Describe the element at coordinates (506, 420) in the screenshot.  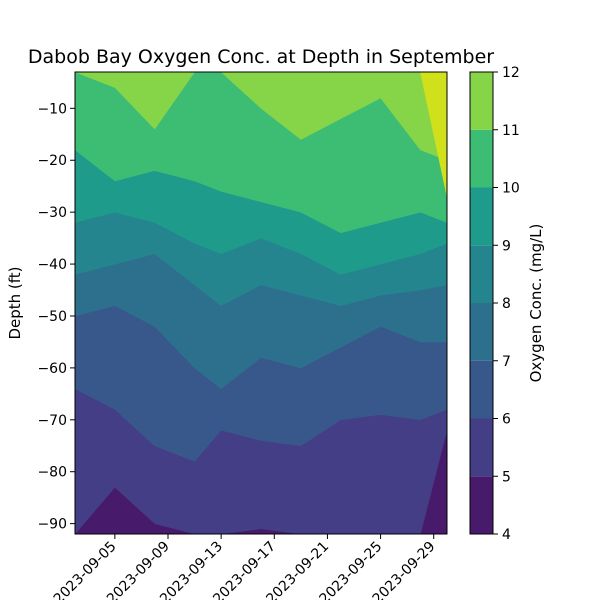
I see `colorbar-tick-label: 6` at that location.